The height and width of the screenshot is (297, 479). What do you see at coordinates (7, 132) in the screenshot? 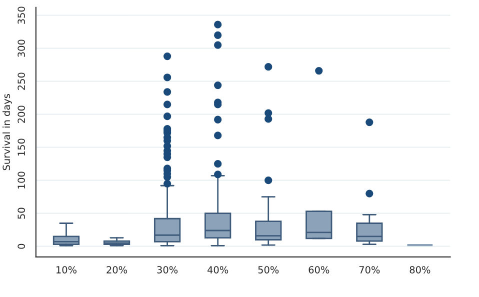
I see `y-axis-title: Survival in days` at bounding box center [7, 132].